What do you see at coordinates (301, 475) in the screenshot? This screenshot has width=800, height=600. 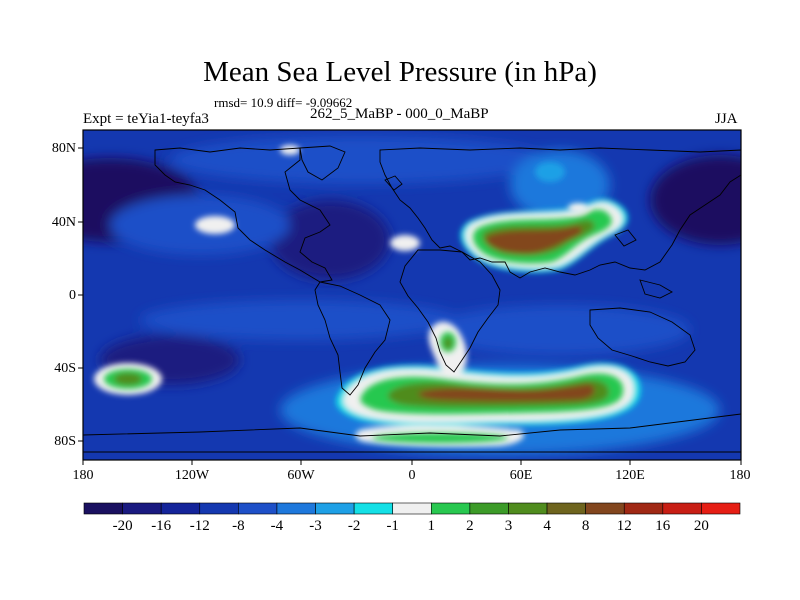 I see `lon-tick-60w: 60W` at bounding box center [301, 475].